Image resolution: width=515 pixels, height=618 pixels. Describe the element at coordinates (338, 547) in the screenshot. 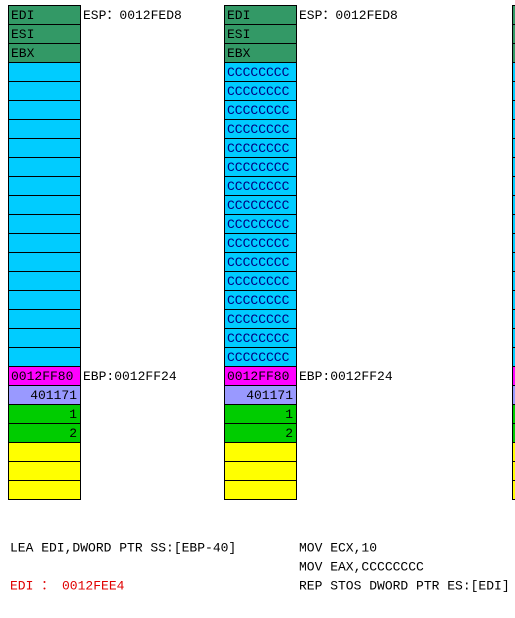

I see `code-line: MOV ECX,10` at that location.